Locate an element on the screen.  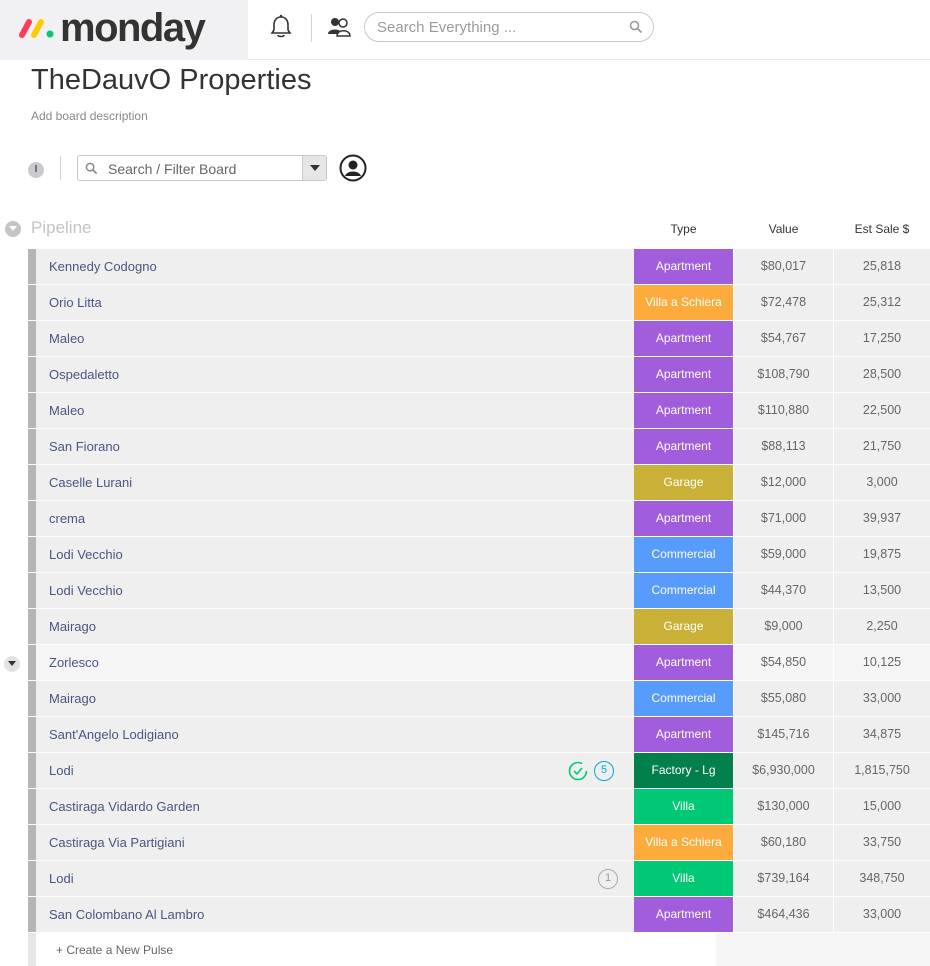
person-filter-button is located at coordinates (353, 168).